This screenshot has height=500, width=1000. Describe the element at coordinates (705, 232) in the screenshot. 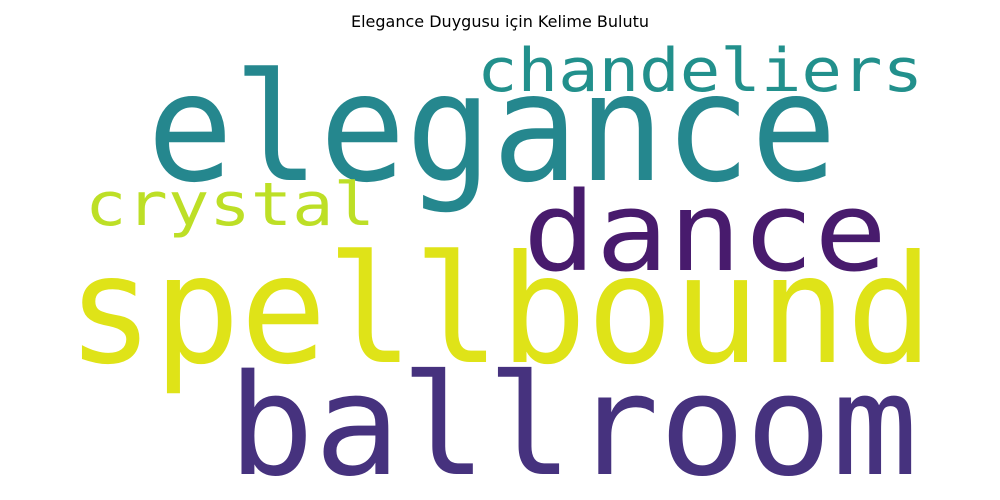

I see `word-dance: dance` at that location.